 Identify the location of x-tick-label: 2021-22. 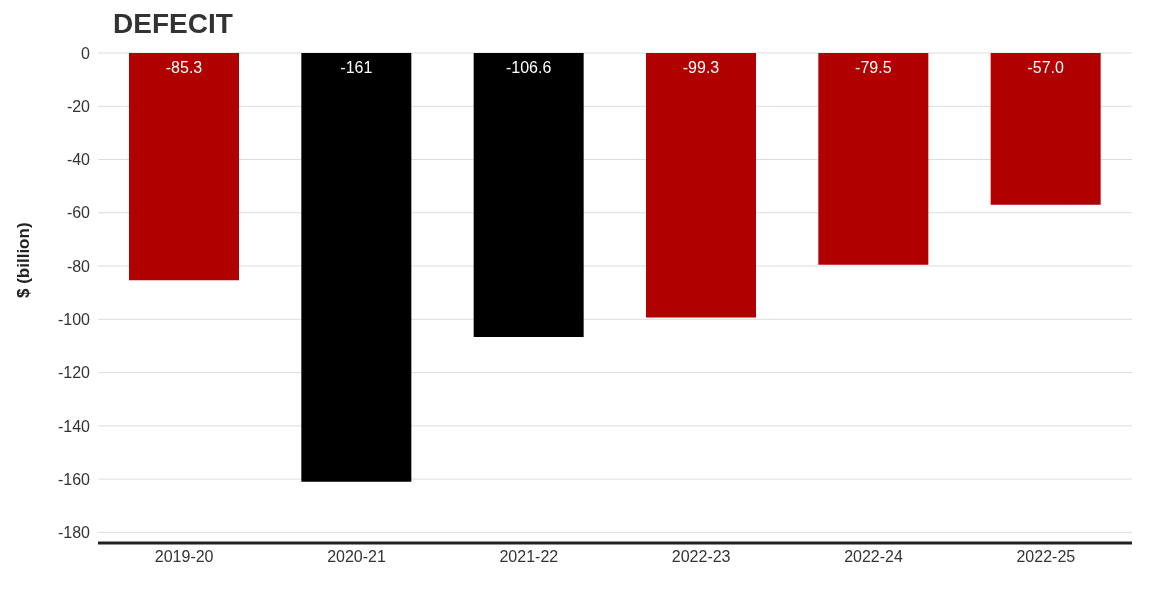
(529, 557).